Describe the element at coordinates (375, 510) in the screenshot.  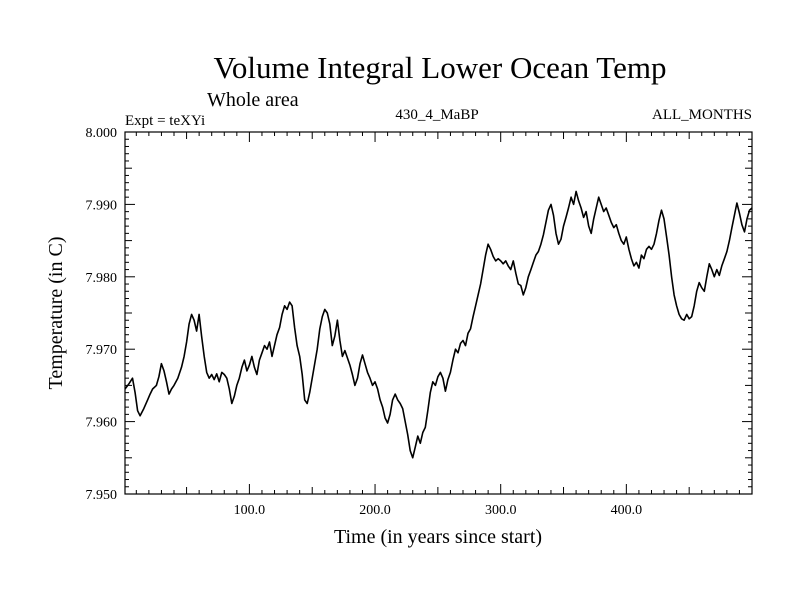
I see `x-tick-label: 200.0` at that location.